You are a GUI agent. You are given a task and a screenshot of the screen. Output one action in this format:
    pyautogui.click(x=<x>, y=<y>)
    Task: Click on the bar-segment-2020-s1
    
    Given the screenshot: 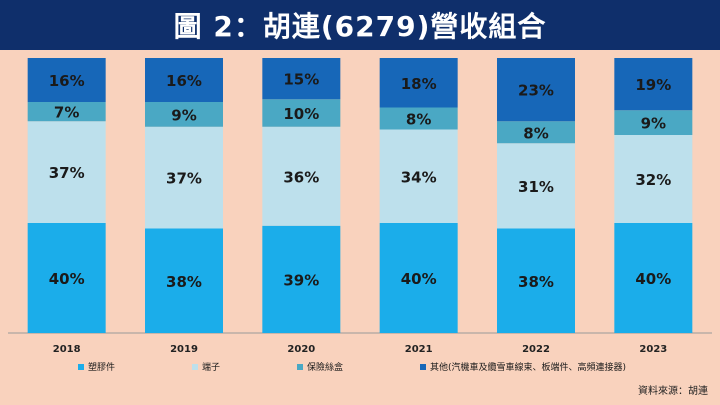 What is the action you would take?
    pyautogui.click(x=301, y=176)
    